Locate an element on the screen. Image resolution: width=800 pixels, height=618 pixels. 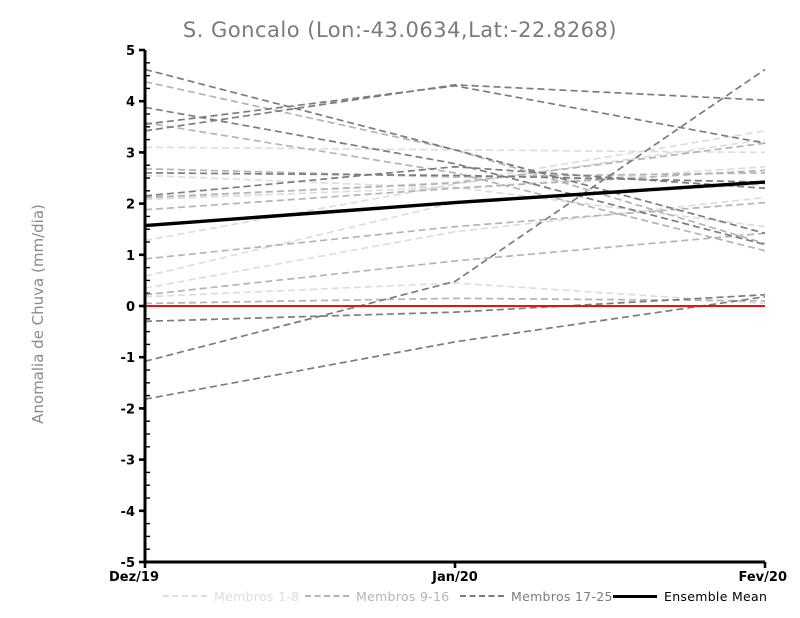
y-axis-tick-label: -1 is located at coordinates (128, 358).